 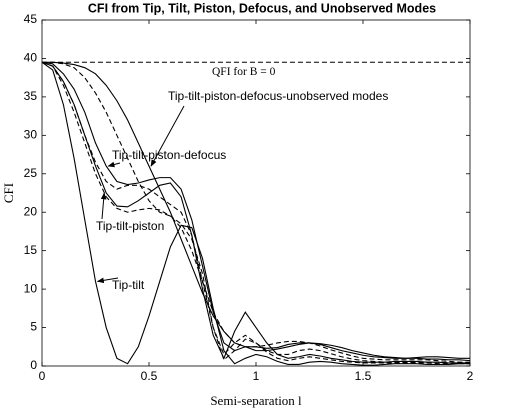 What do you see at coordinates (470, 376) in the screenshot?
I see `x-tick-label: 2` at bounding box center [470, 376].